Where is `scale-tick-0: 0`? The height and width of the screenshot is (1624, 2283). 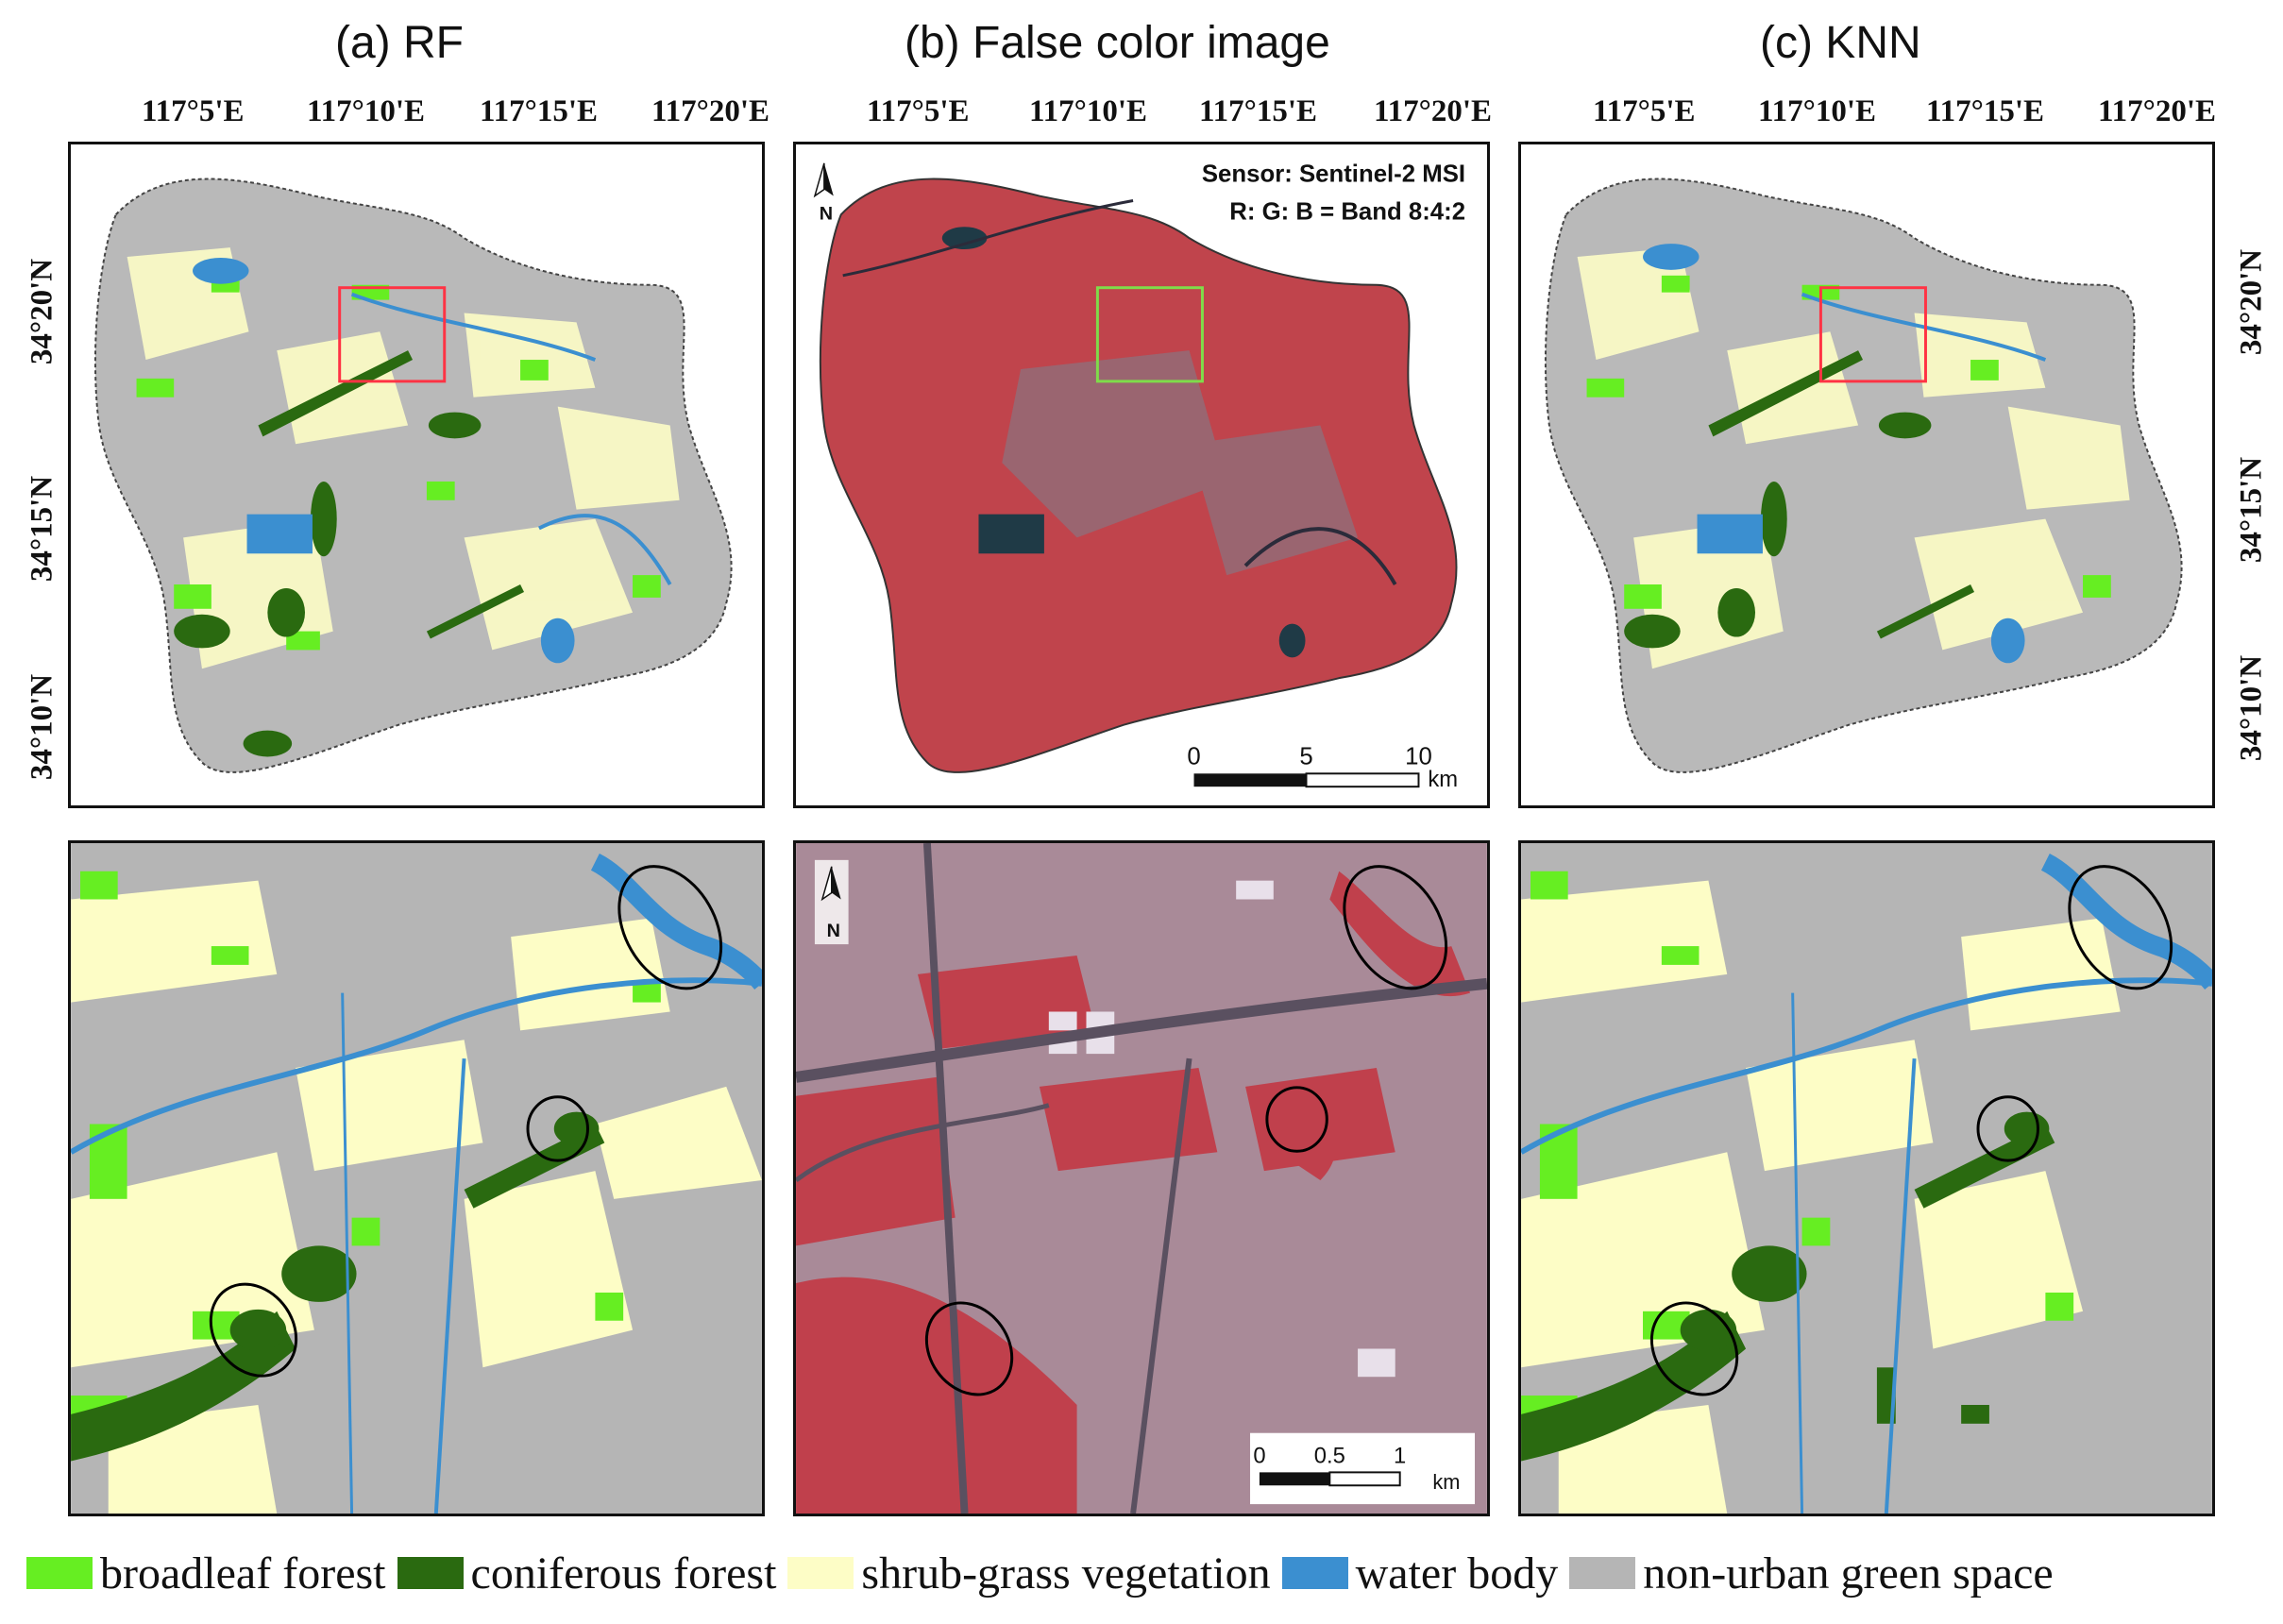
scale-tick-0: 0 is located at coordinates (1193, 756).